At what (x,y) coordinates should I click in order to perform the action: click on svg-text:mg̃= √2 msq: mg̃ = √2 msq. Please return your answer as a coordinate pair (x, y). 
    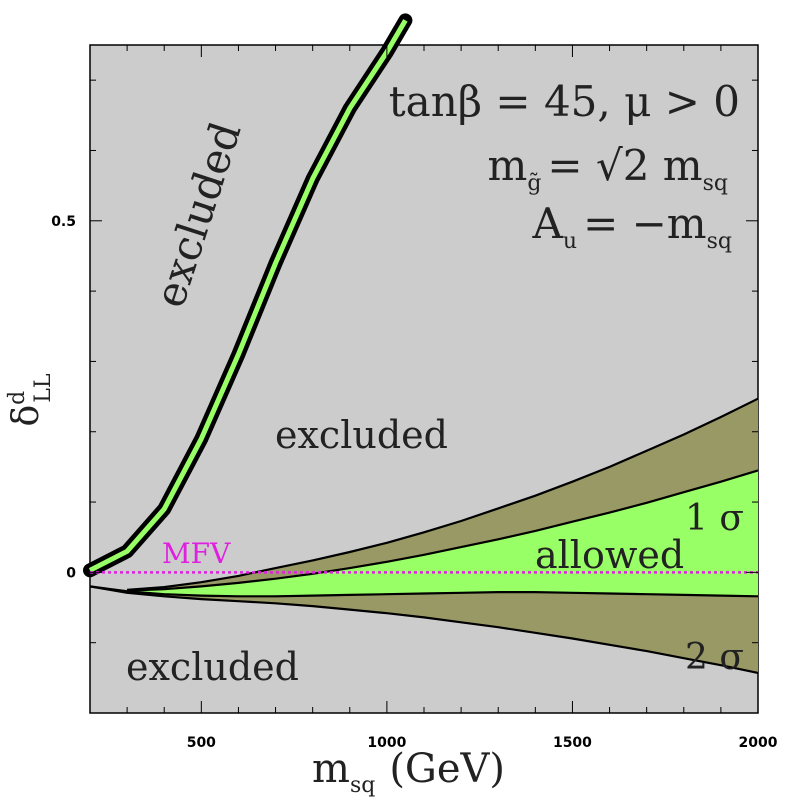
    Looking at the image, I should click on (608, 168).